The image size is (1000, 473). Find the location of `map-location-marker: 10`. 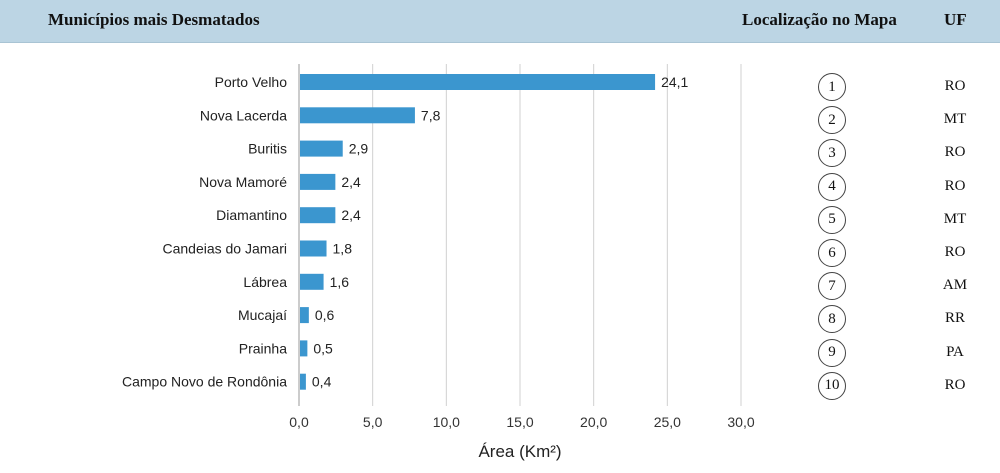

map-location-marker: 10 is located at coordinates (832, 385).